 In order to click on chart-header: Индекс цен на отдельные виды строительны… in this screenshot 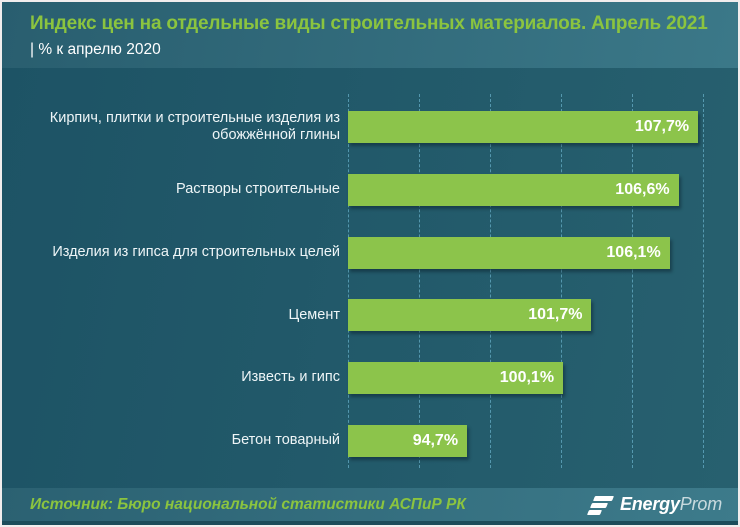, I will do `click(370, 35)`.